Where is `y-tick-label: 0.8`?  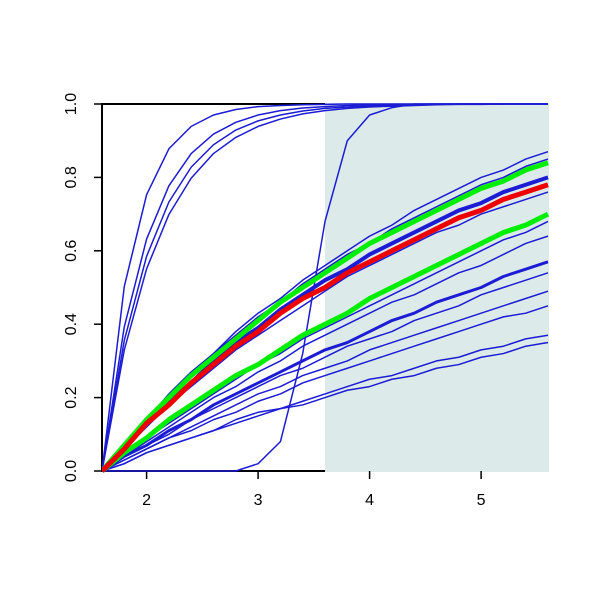 y-tick-label: 0.8 is located at coordinates (71, 177).